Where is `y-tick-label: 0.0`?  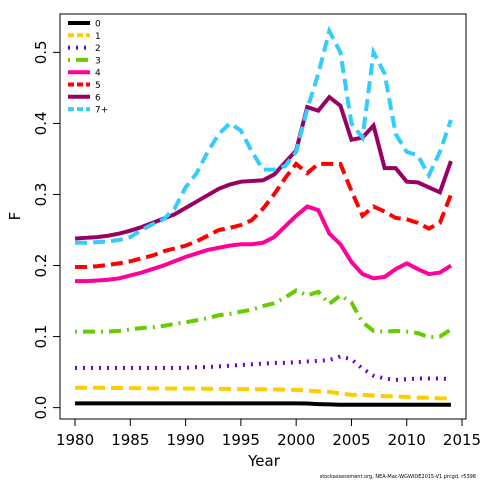
y-tick-label: 0.0 is located at coordinates (41, 408).